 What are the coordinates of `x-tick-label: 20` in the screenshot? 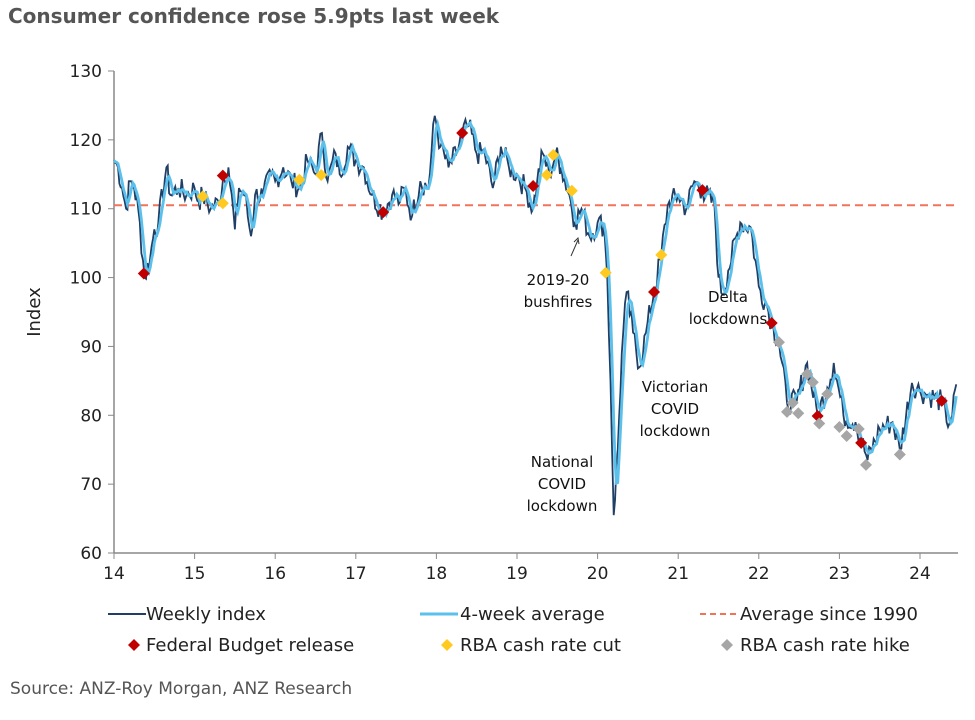 It's located at (598, 574).